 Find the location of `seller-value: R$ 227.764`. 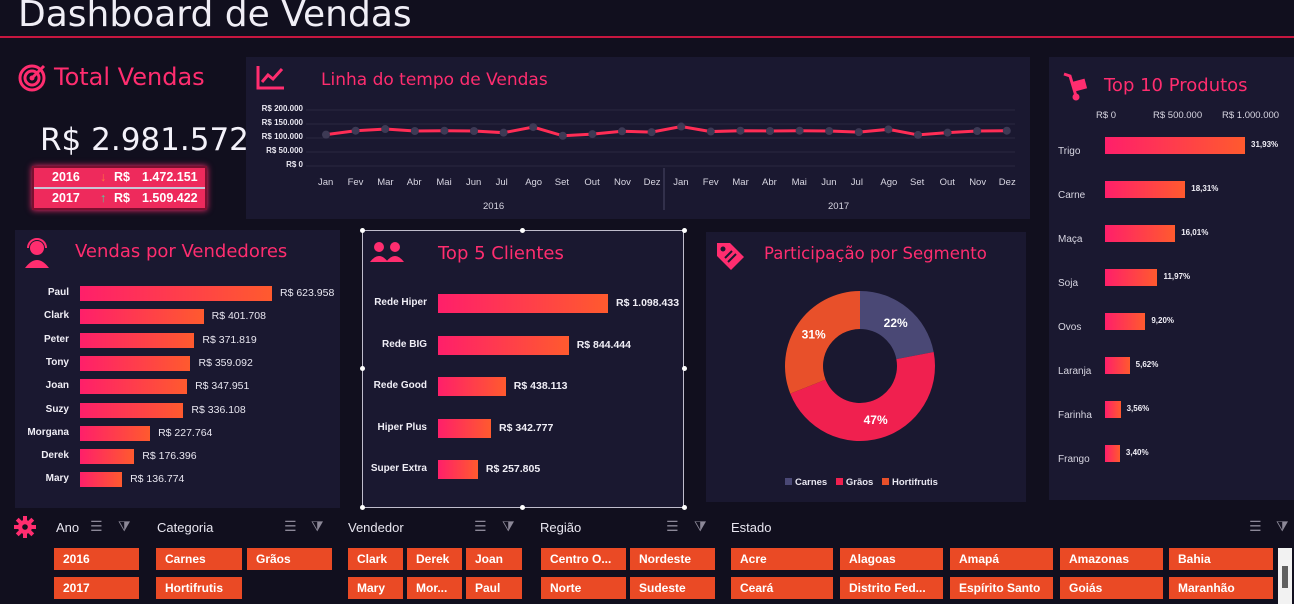

seller-value: R$ 227.764 is located at coordinates (185, 432).